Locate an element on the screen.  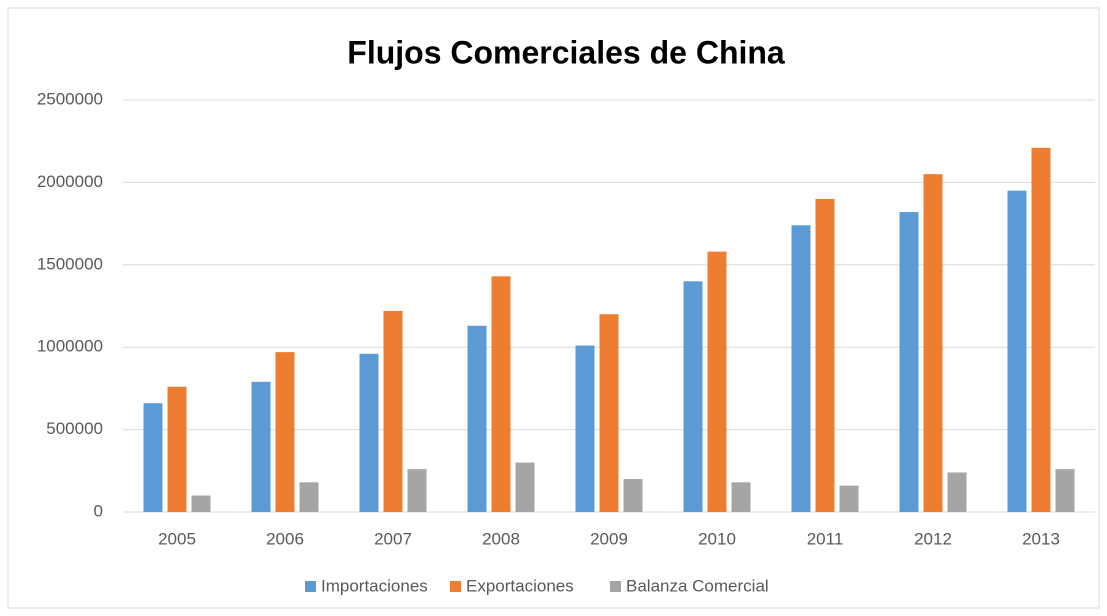
x-tick-label: 2011 is located at coordinates (825, 538).